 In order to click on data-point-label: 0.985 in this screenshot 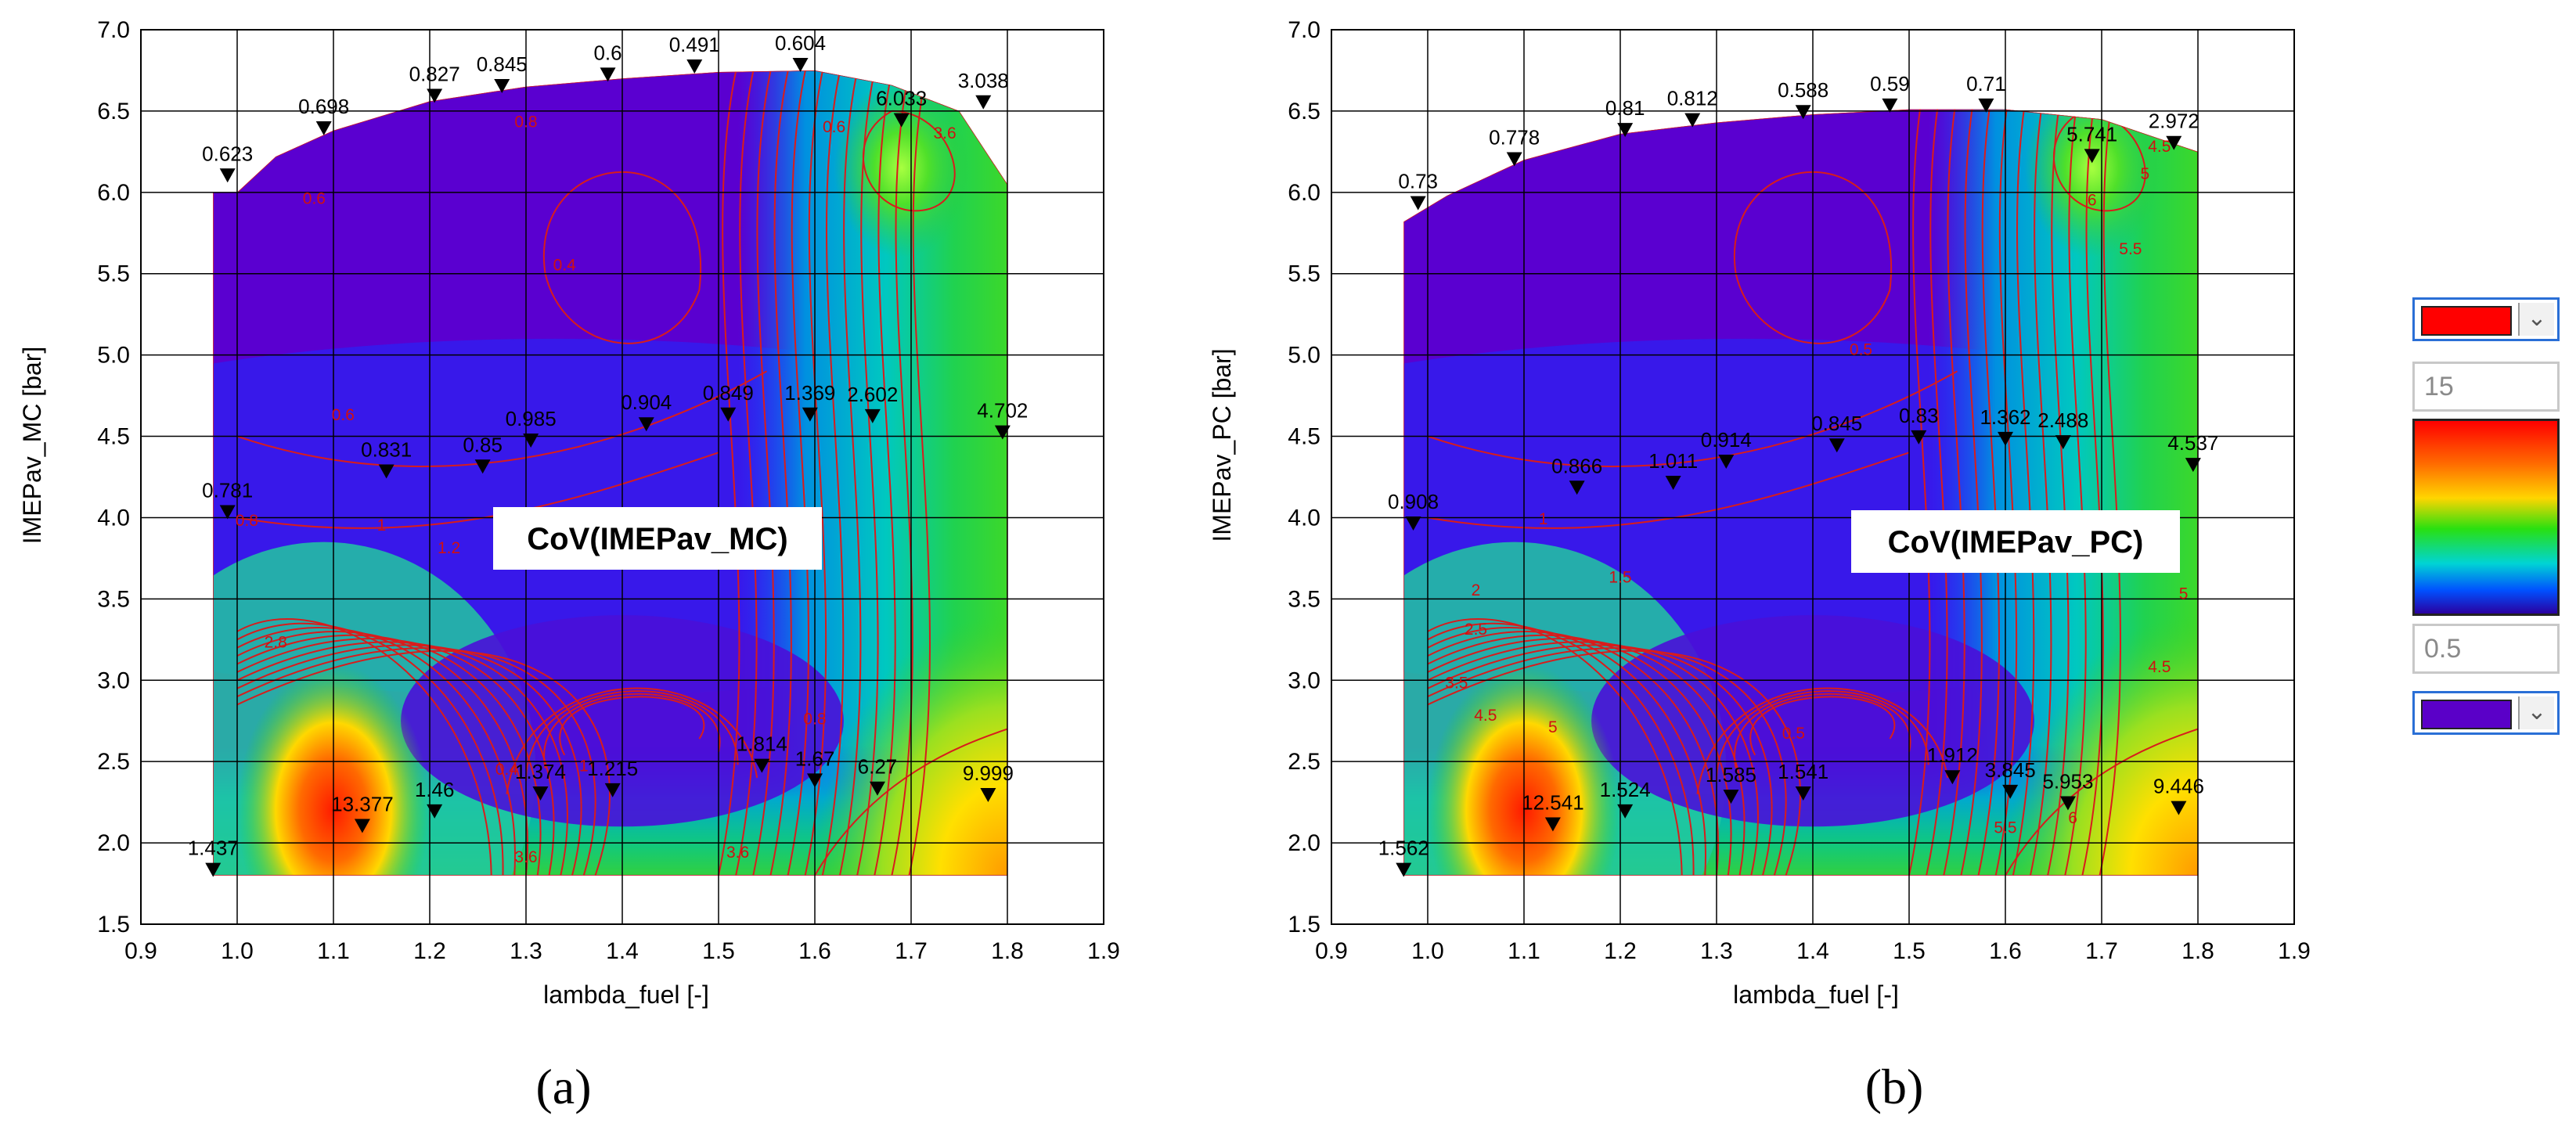, I will do `click(531, 418)`.